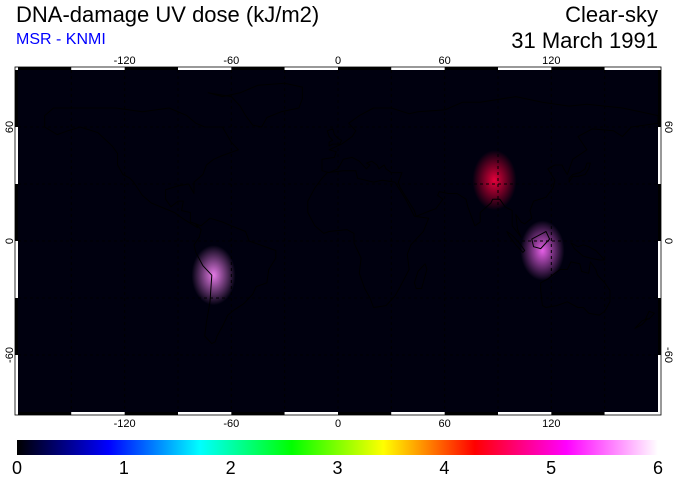 The height and width of the screenshot is (480, 678). Describe the element at coordinates (10, 241) in the screenshot. I see `lat-tick-label-left: 0` at that location.